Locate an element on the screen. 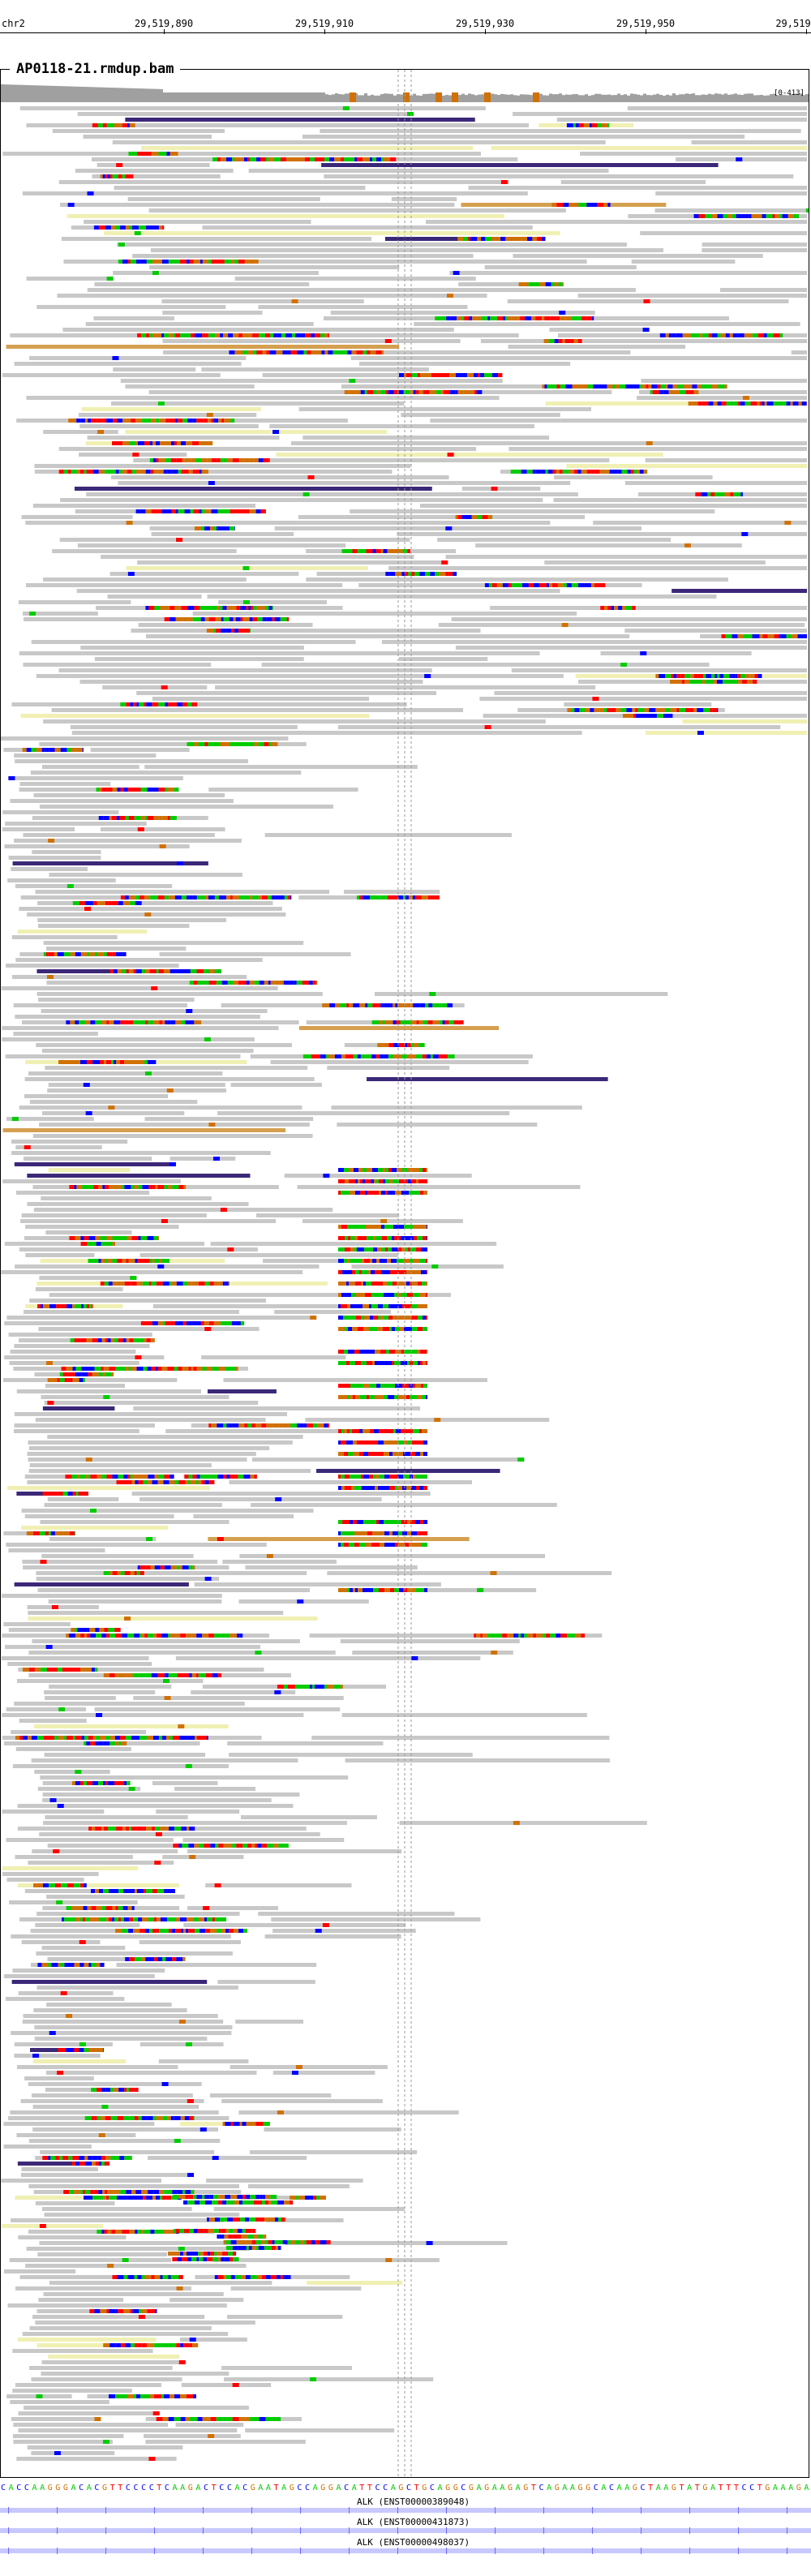 This screenshot has width=811, height=2576. reference-base: T is located at coordinates (697, 2488).